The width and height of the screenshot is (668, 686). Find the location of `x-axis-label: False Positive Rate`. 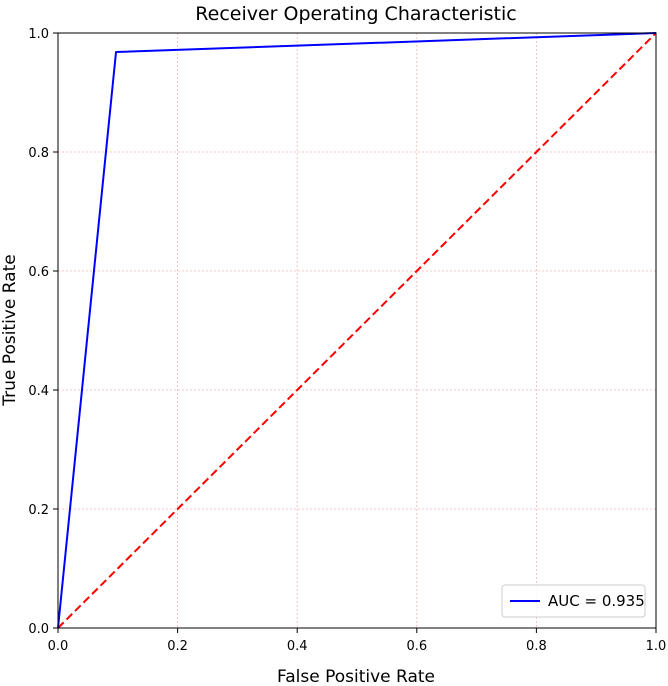

x-axis-label: False Positive Rate is located at coordinates (356, 676).